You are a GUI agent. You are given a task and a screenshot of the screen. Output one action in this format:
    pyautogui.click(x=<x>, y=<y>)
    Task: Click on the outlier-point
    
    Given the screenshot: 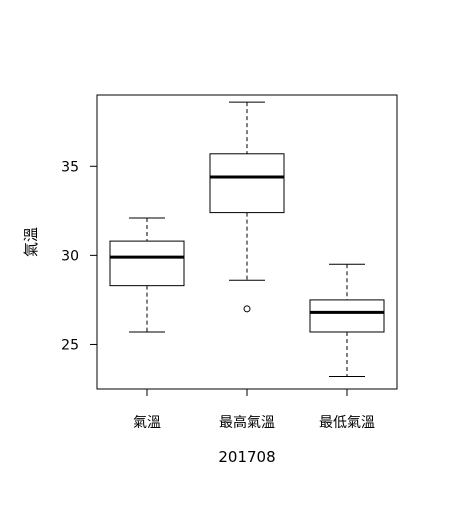 What is the action you would take?
    pyautogui.click(x=247, y=309)
    